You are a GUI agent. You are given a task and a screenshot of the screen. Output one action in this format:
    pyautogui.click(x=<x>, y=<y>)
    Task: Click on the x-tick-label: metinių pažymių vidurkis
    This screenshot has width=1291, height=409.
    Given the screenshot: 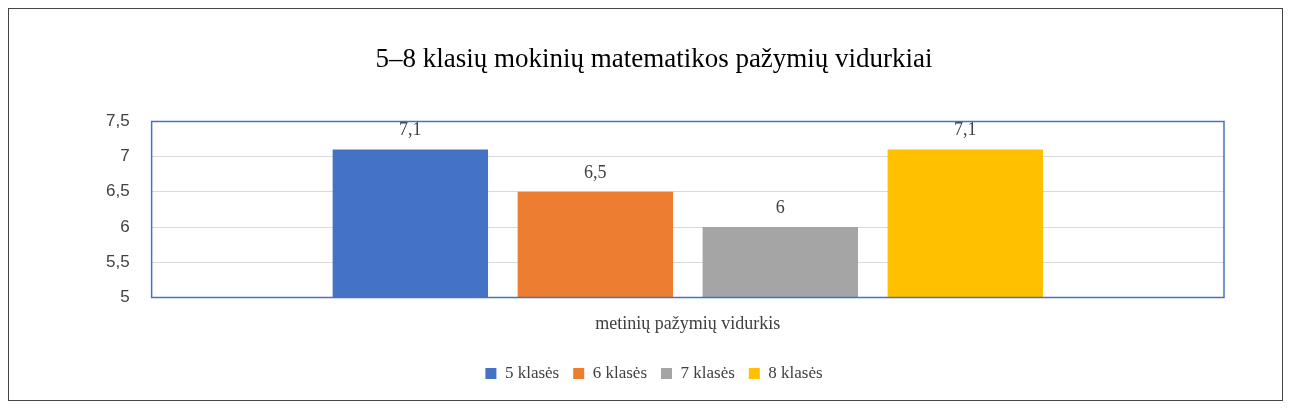 What is the action you would take?
    pyautogui.click(x=688, y=322)
    